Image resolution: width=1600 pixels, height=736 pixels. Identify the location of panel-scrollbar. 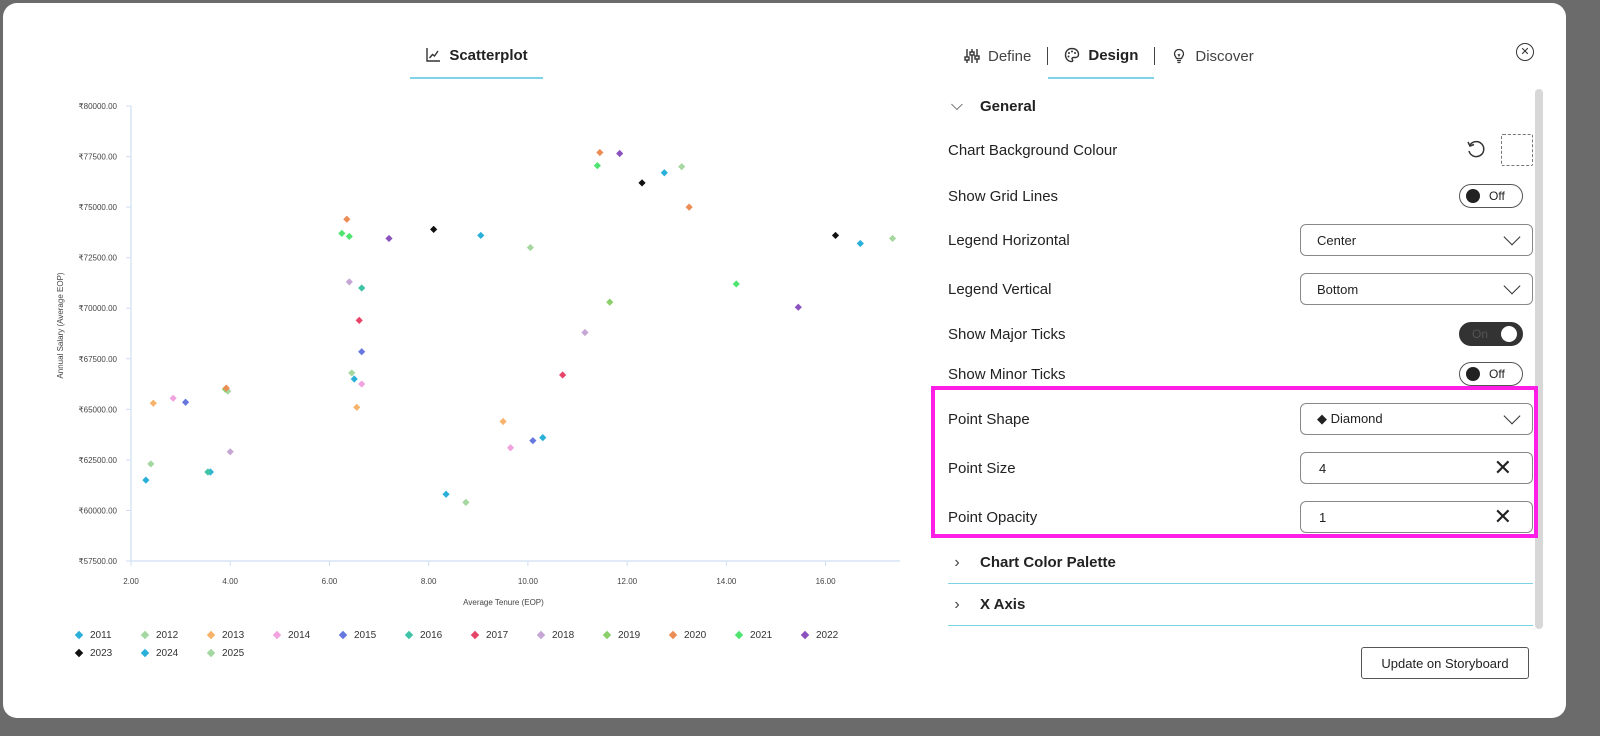
(1539, 359).